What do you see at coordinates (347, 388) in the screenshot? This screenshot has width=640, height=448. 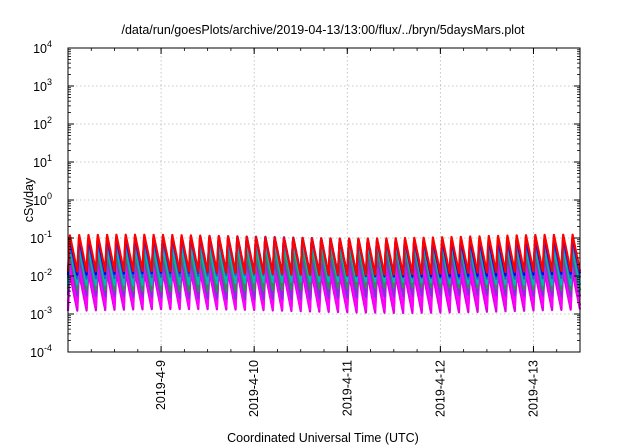 I see `x-tick-label: 2019-4-11` at bounding box center [347, 388].